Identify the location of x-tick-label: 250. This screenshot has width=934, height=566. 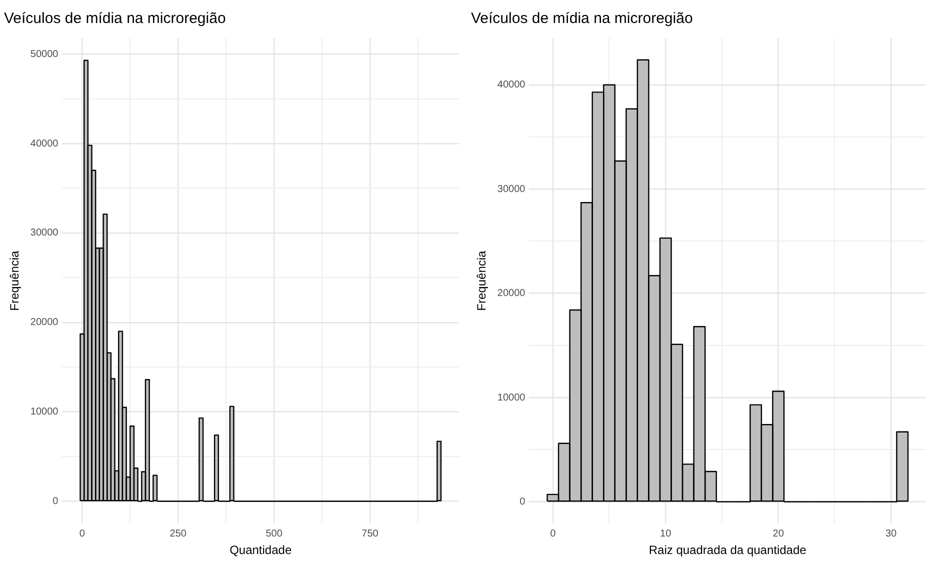
(178, 534).